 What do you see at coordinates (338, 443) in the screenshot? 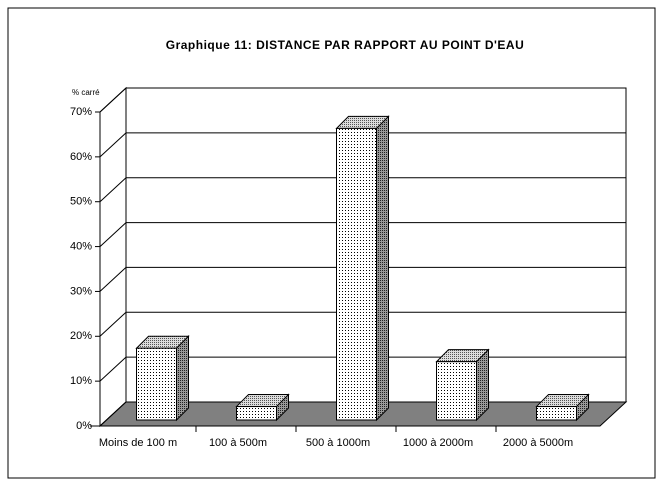
I see `x-tick-label: 500 à 1000m` at bounding box center [338, 443].